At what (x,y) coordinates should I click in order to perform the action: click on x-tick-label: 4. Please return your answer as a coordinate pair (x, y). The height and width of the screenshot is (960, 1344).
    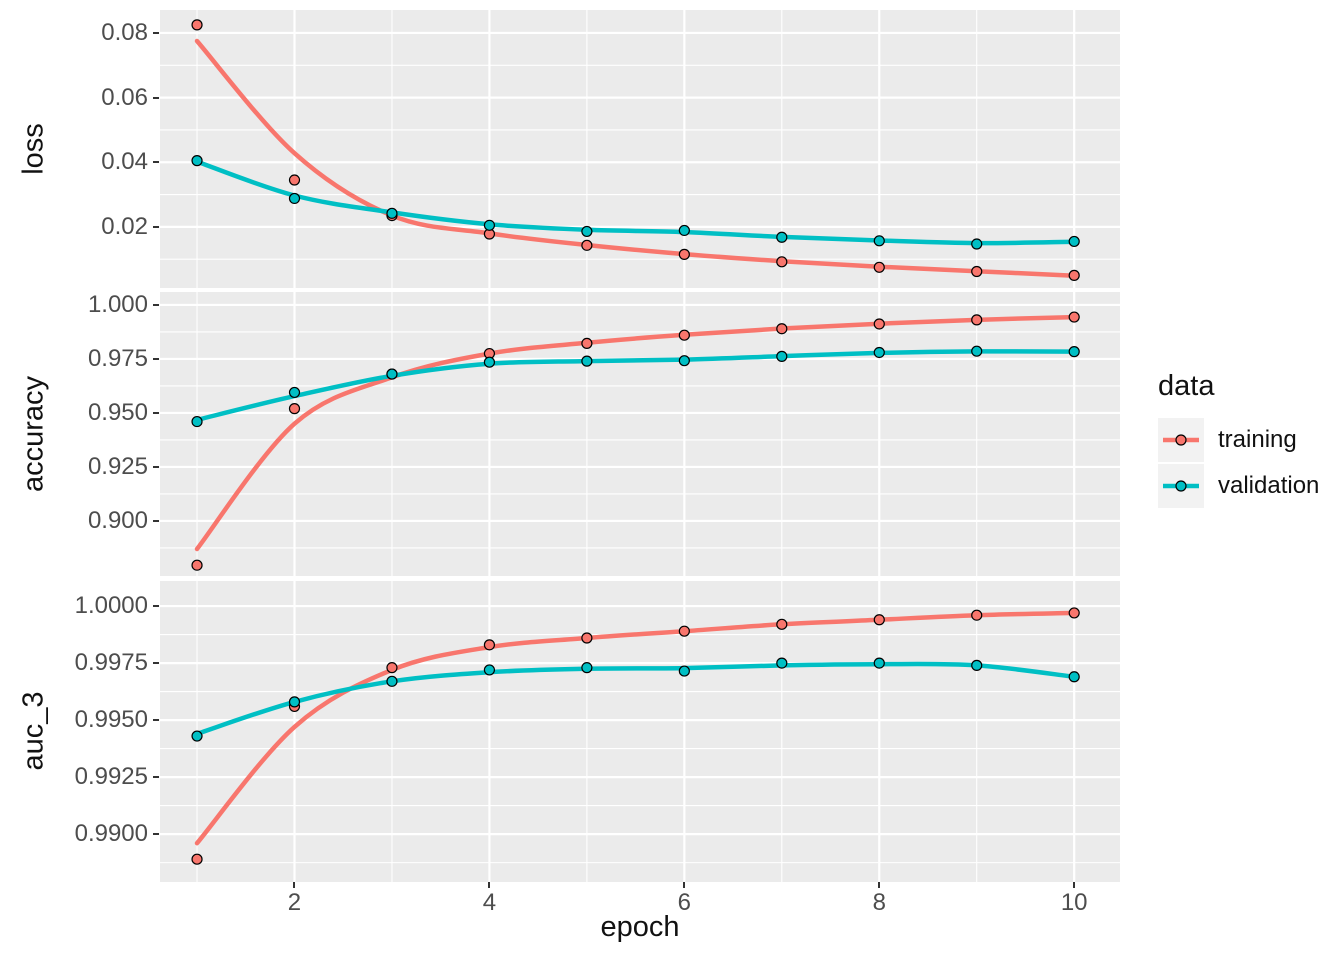
    Looking at the image, I should click on (489, 902).